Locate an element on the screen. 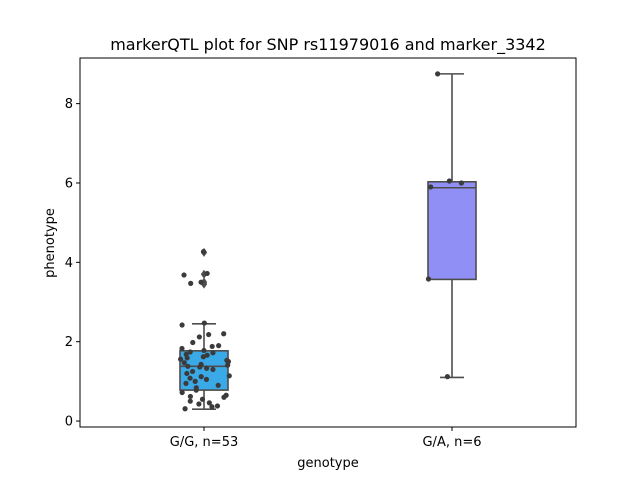 The image size is (640, 480). box is located at coordinates (452, 230).